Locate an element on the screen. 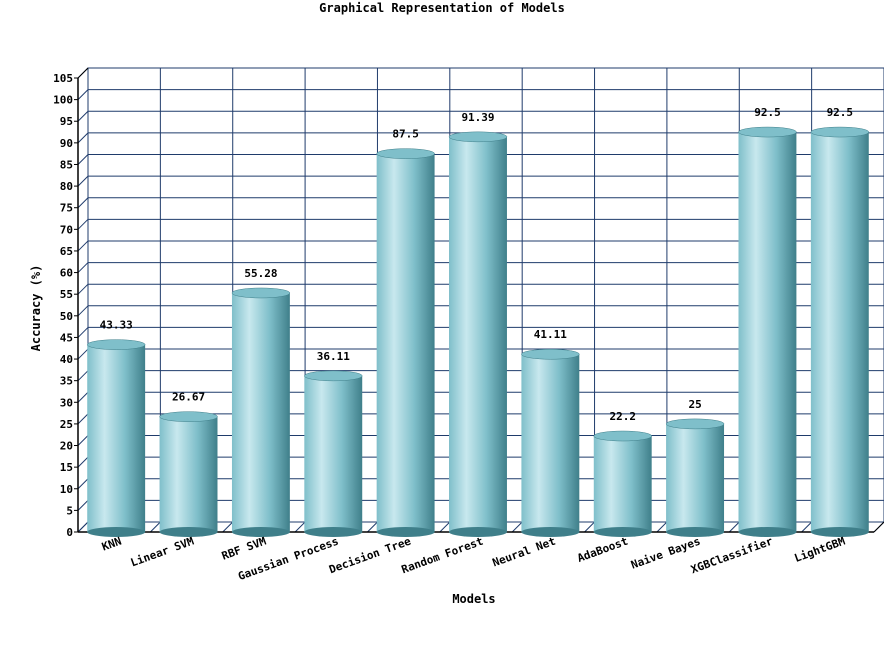  y-tick-label: 0 is located at coordinates (69, 532).